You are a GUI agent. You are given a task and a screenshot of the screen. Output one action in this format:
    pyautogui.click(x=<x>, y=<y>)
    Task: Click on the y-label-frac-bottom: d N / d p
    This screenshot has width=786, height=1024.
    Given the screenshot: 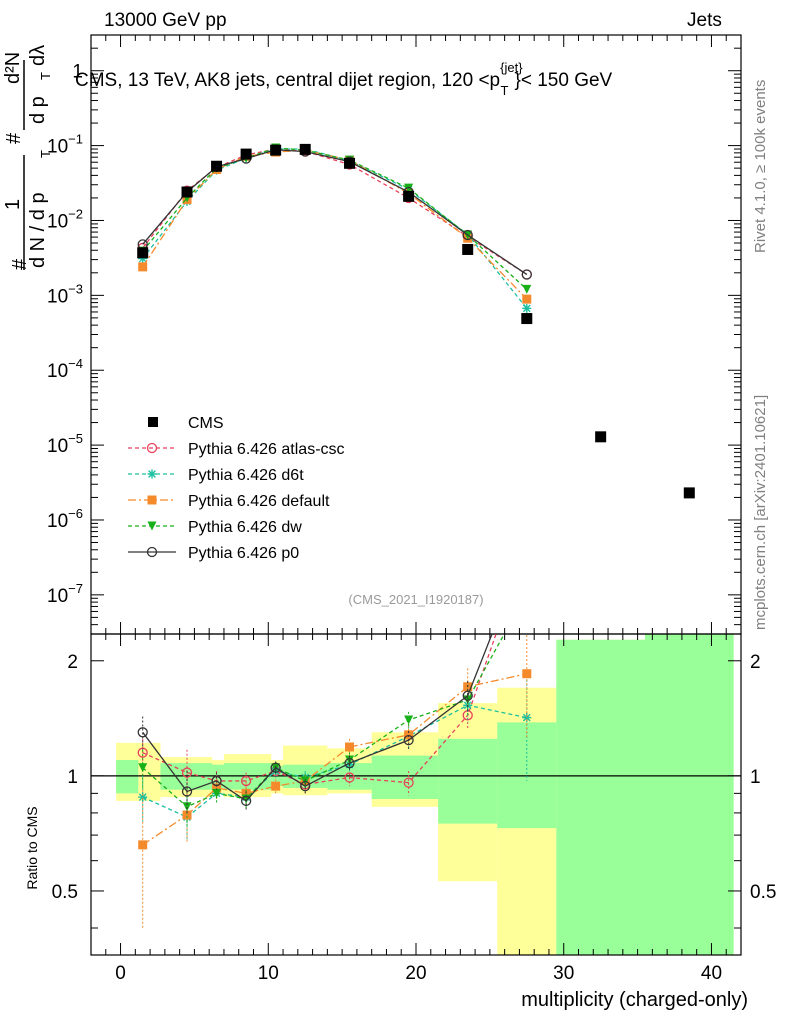 What is the action you would take?
    pyautogui.click(x=38, y=230)
    